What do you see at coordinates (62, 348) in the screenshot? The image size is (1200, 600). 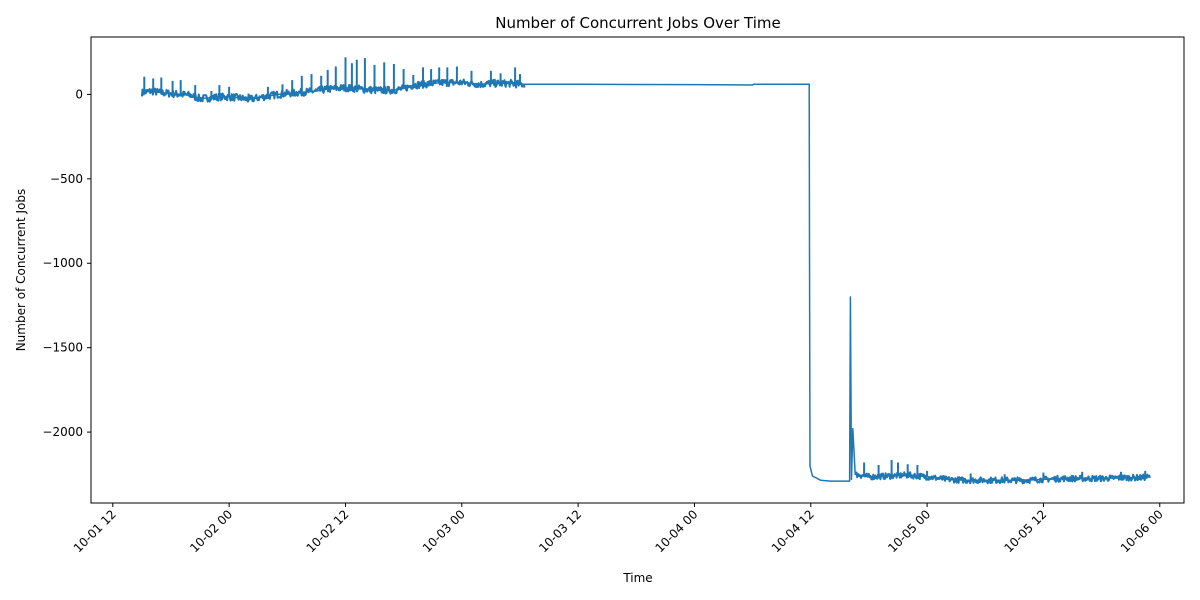 I see `y-tick-label: −1500` at bounding box center [62, 348].